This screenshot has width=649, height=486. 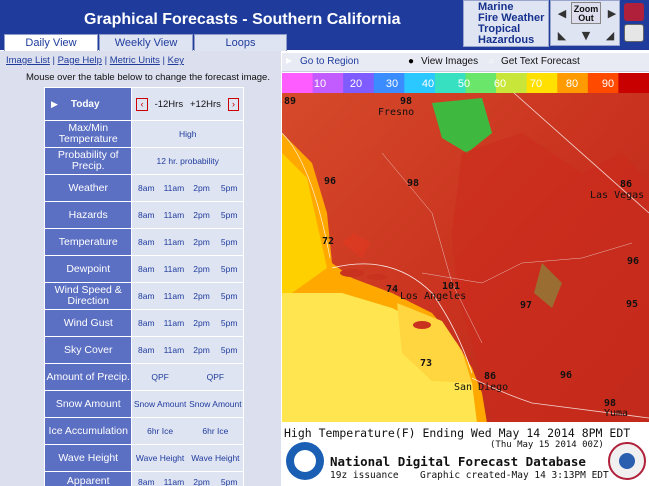 I want to click on table-row: Snow Amount Snow Amount Snow Amount, so click(x=143, y=404).